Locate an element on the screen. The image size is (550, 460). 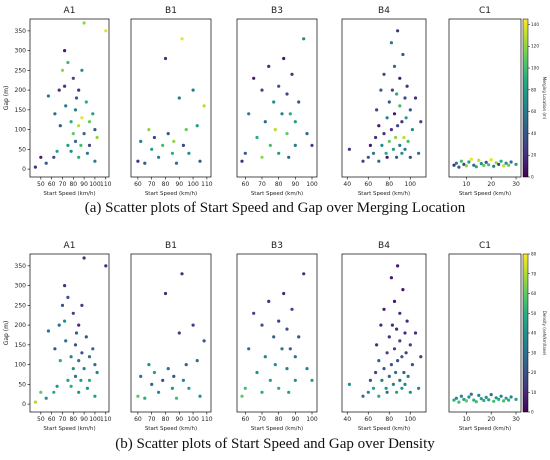
colorbar-tick-label: 100 is located at coordinates (535, 68).